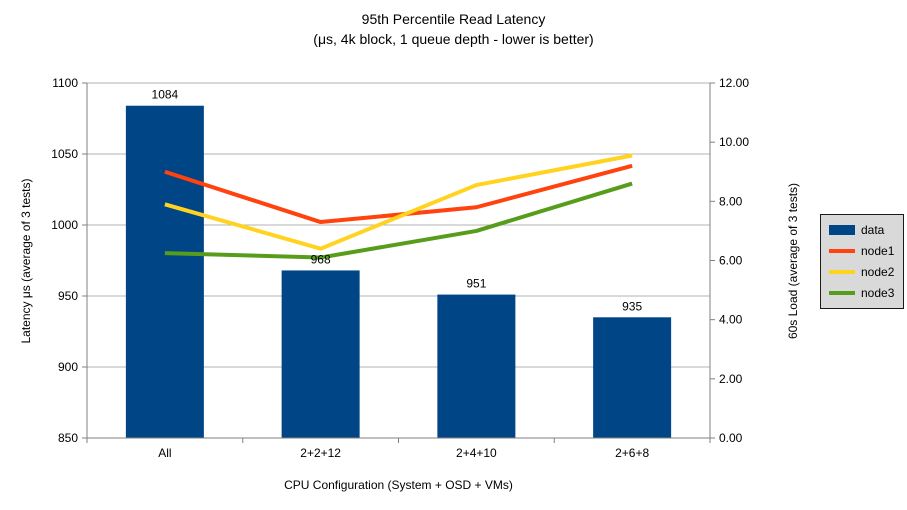 The image size is (907, 510). Describe the element at coordinates (731, 379) in the screenshot. I see `y-right-tick-label: 2.00` at that location.